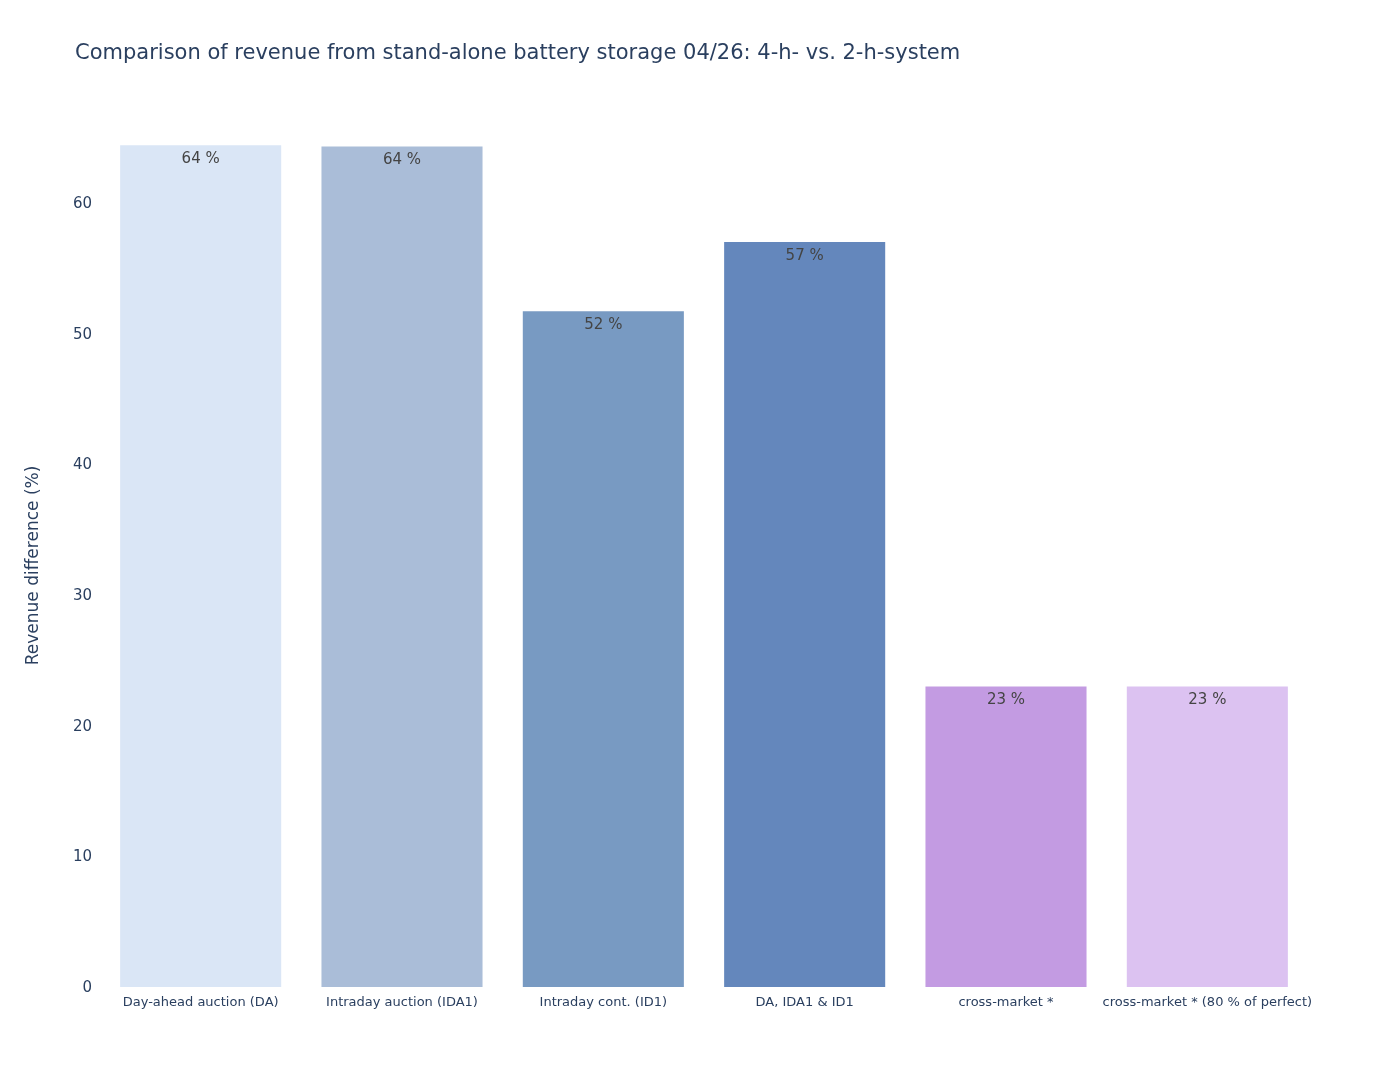  I want to click on y-tick-label: 20, so click(82, 725).